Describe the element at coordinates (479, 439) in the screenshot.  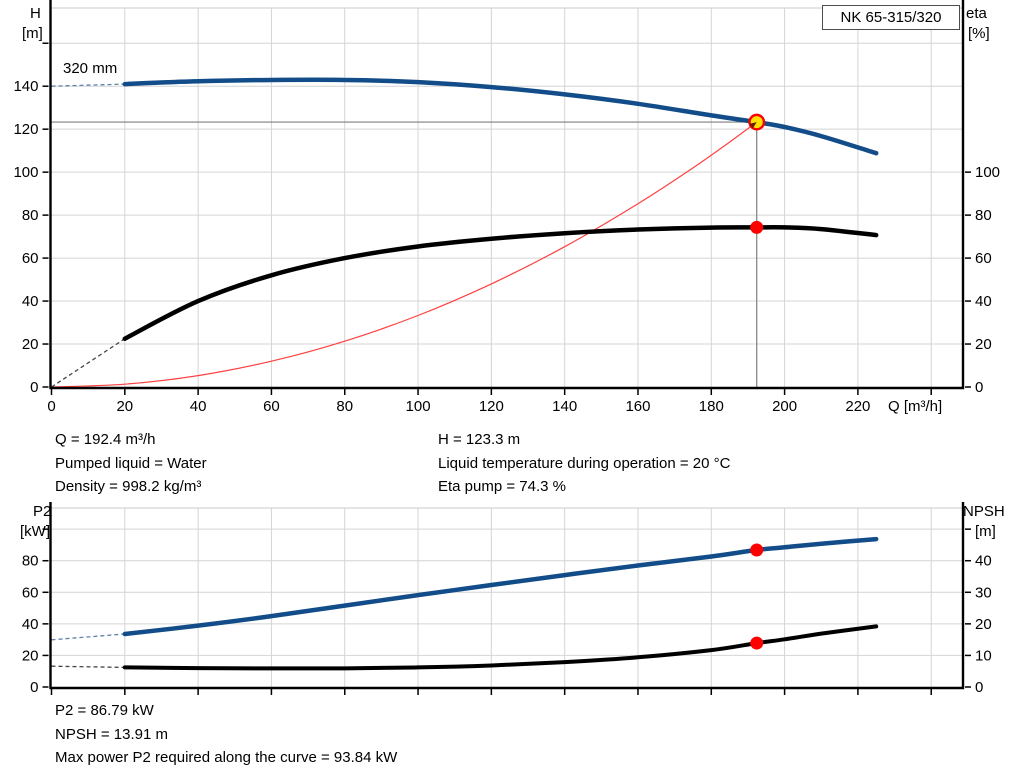
I see `info-line-h: H = 123.3 m` at that location.